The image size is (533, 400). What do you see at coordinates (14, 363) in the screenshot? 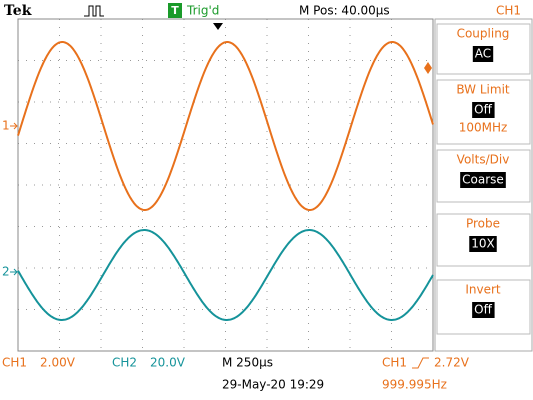
I see `ch1-label: CH1` at bounding box center [14, 363].